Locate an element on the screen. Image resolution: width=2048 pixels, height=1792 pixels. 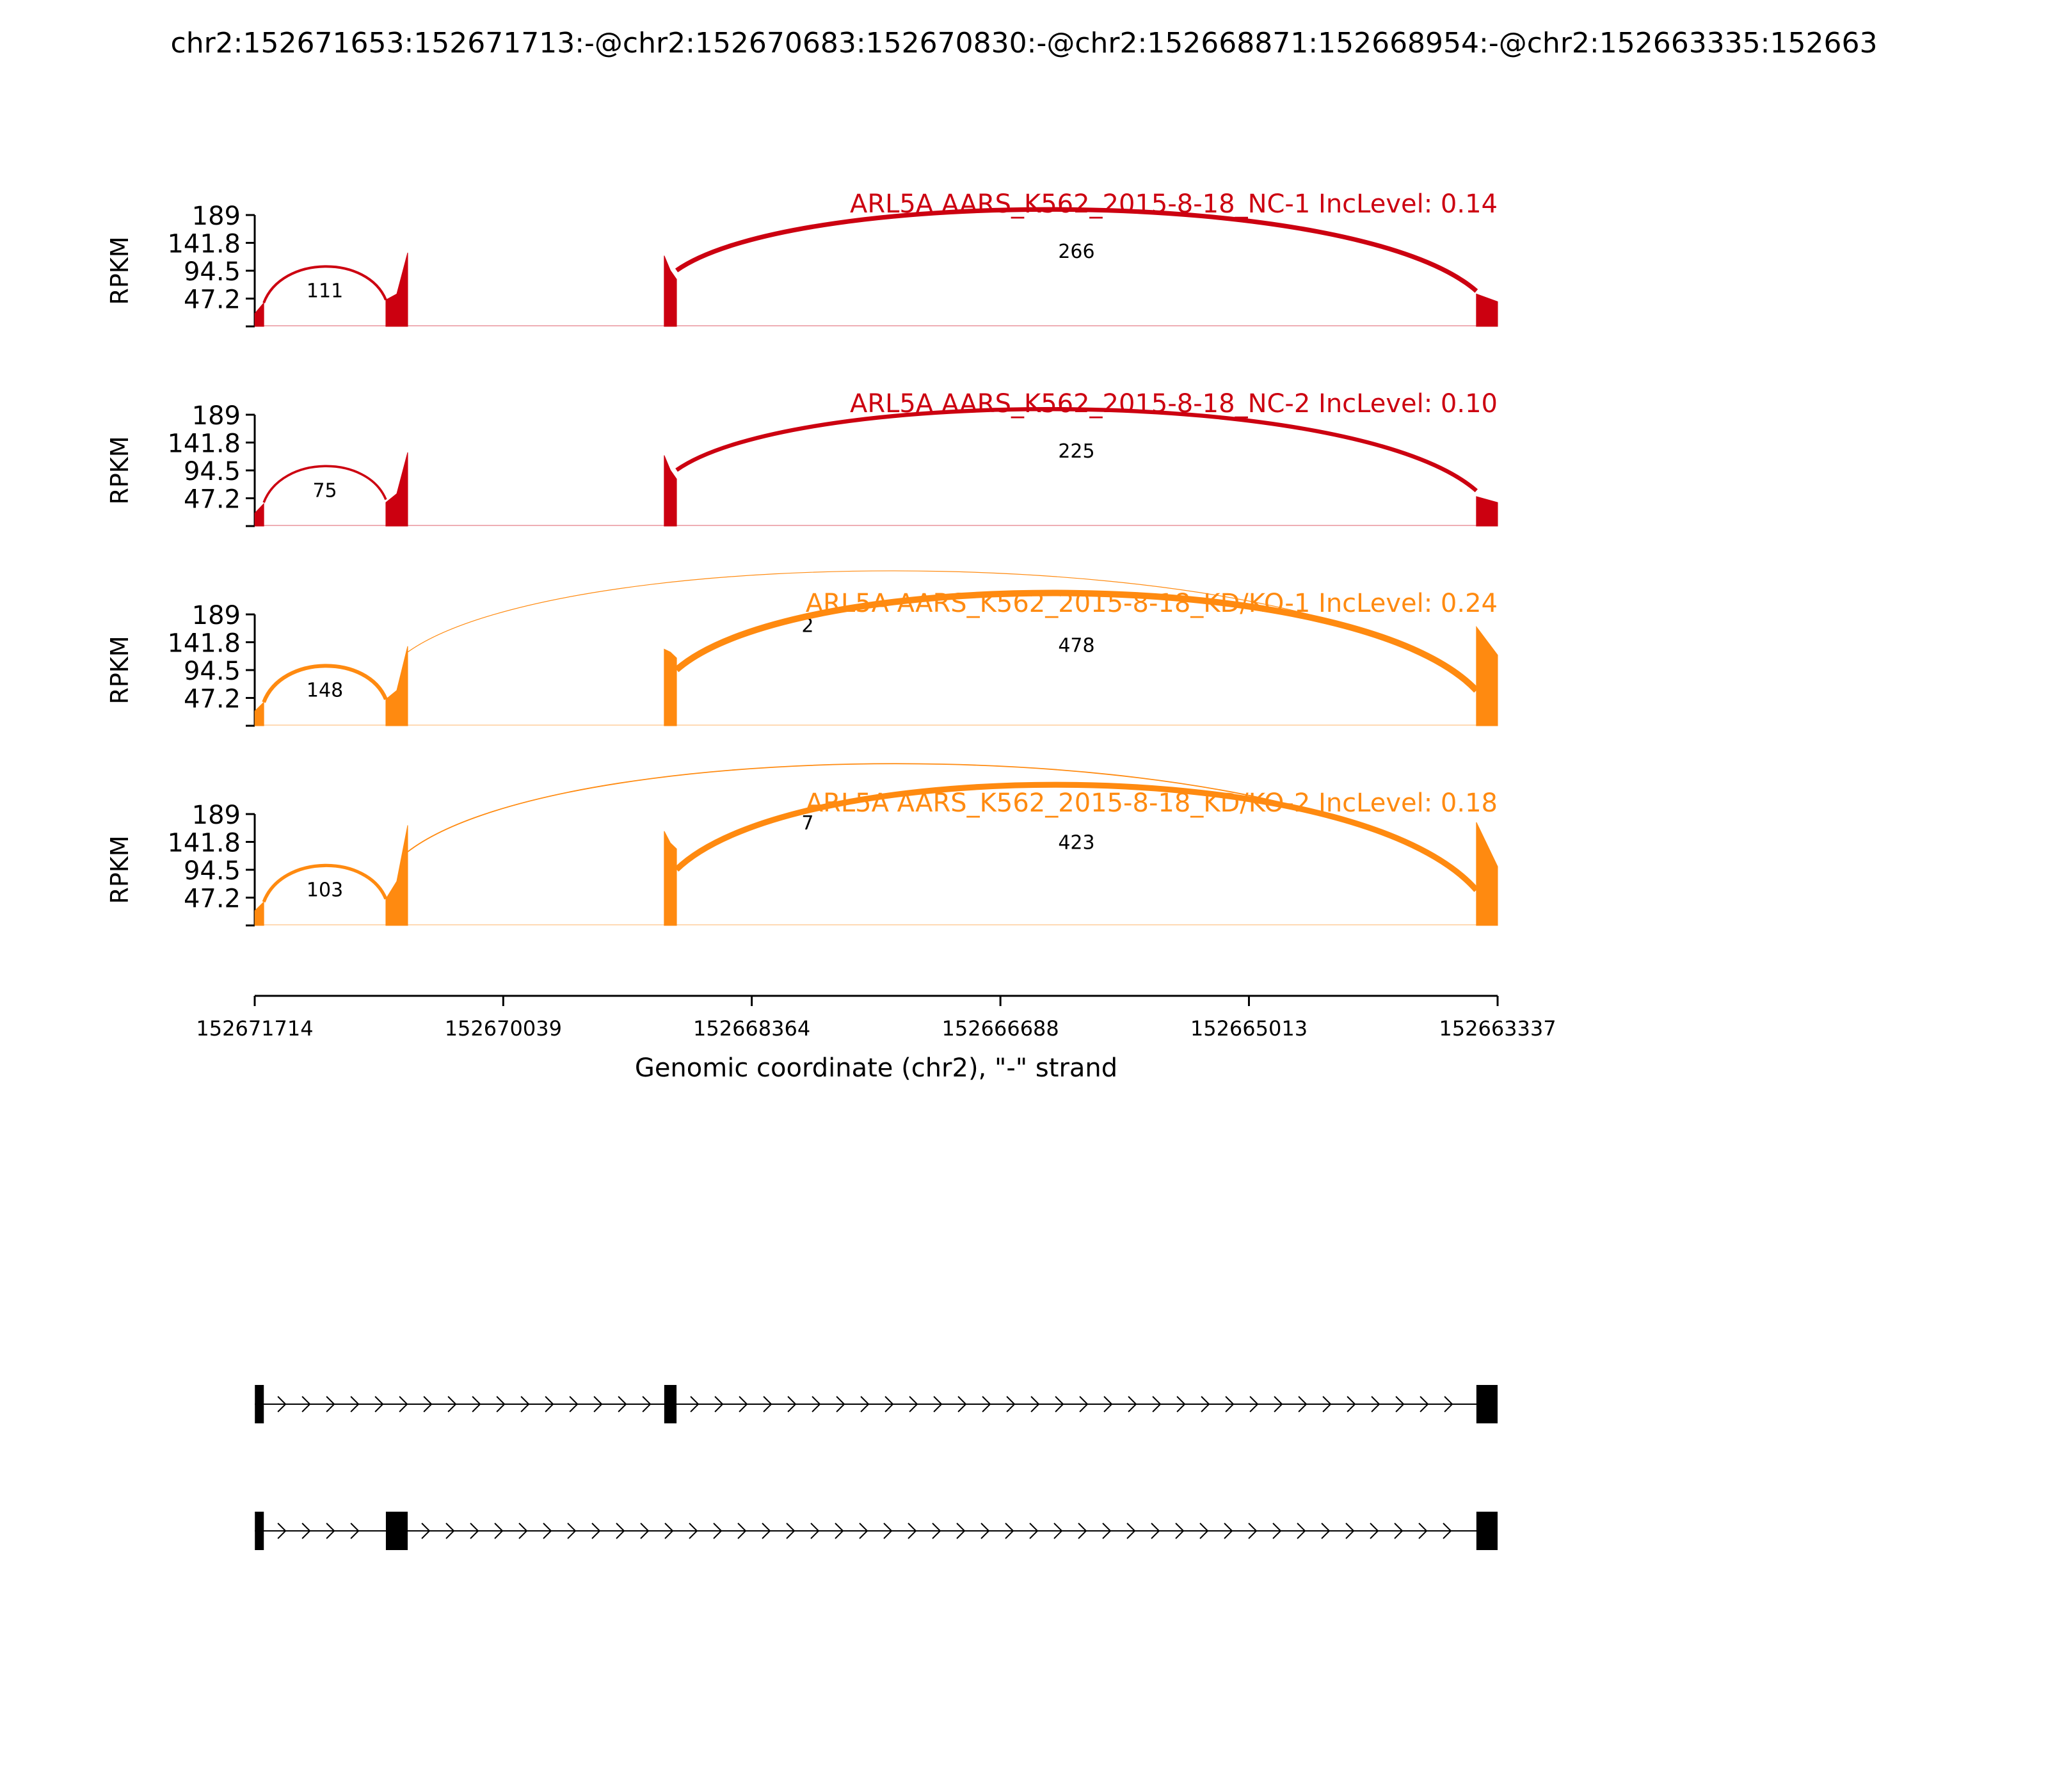
x-tick-label: 152666688 is located at coordinates (1000, 1028).